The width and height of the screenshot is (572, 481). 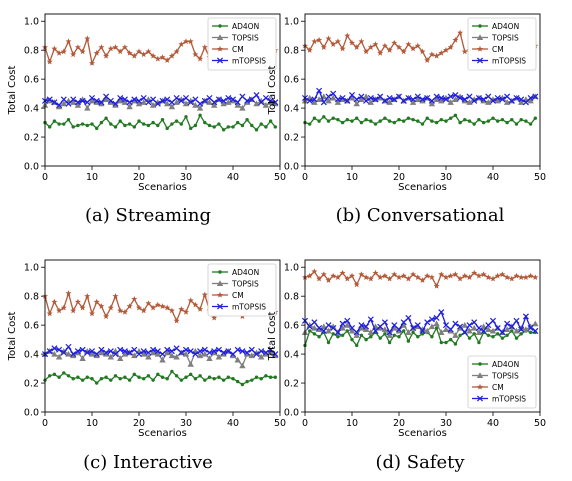 I want to click on x-axis-label: Scenarios, so click(x=422, y=433).